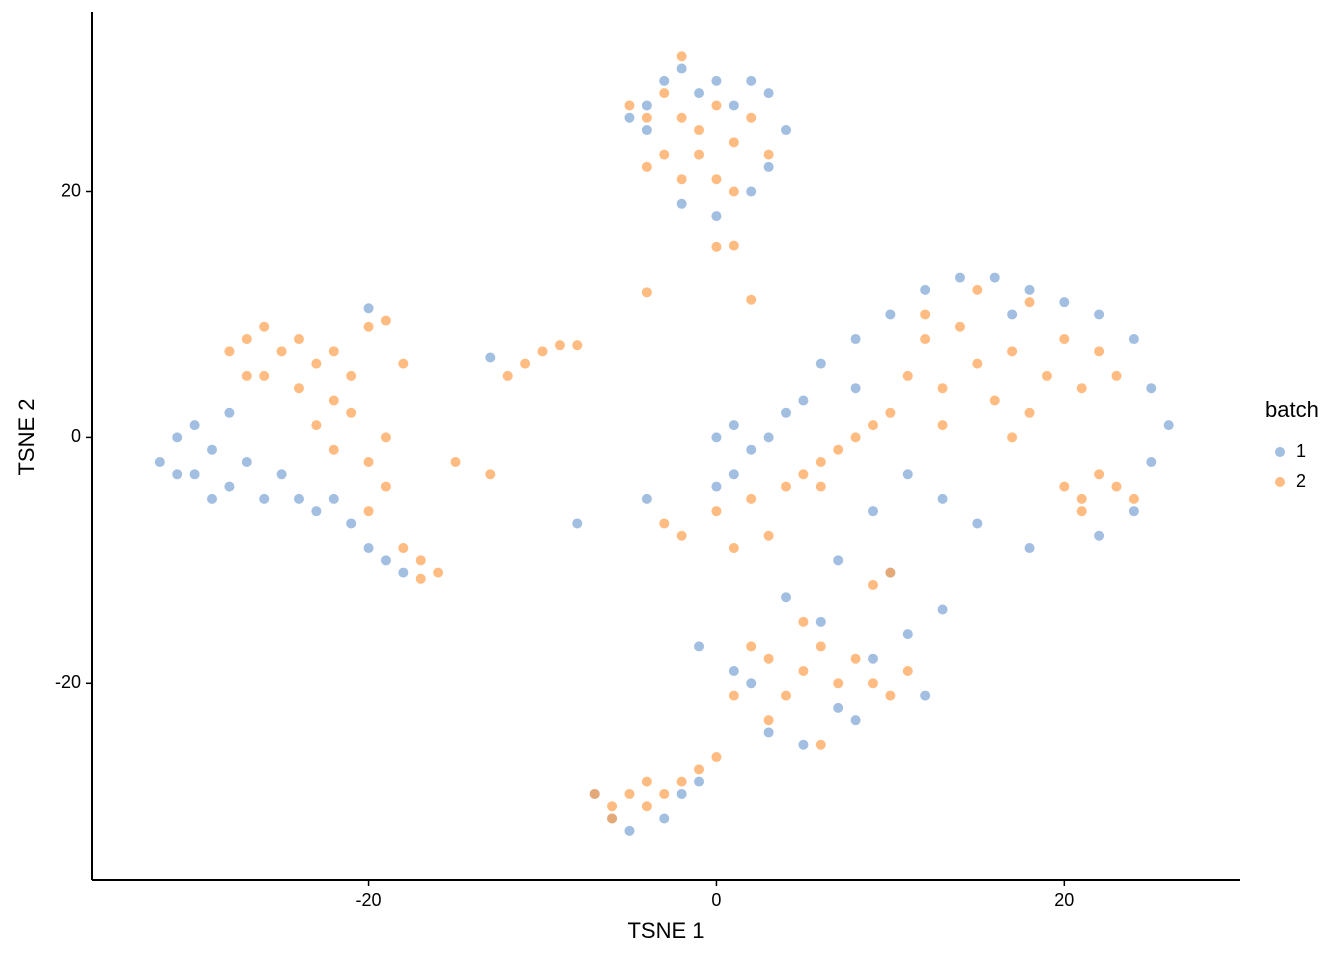 The height and width of the screenshot is (960, 1344). What do you see at coordinates (1301, 481) in the screenshot?
I see `legend-label: 2` at bounding box center [1301, 481].